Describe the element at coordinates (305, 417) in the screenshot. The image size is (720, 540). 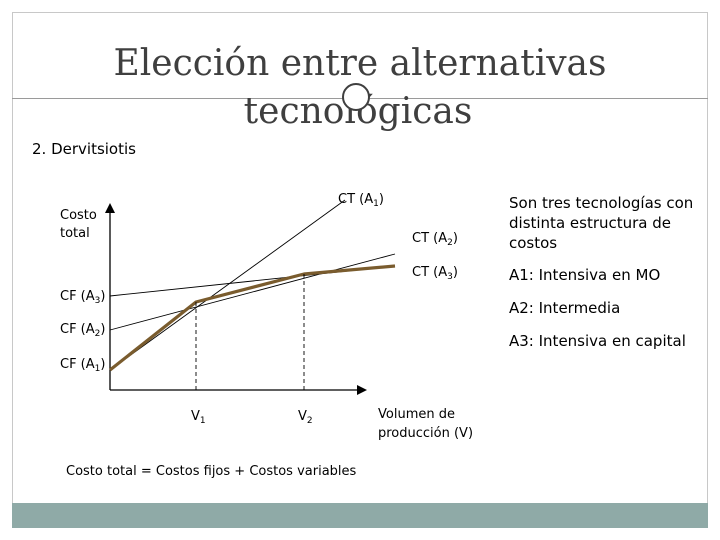
I see `v2-label: V2` at that location.